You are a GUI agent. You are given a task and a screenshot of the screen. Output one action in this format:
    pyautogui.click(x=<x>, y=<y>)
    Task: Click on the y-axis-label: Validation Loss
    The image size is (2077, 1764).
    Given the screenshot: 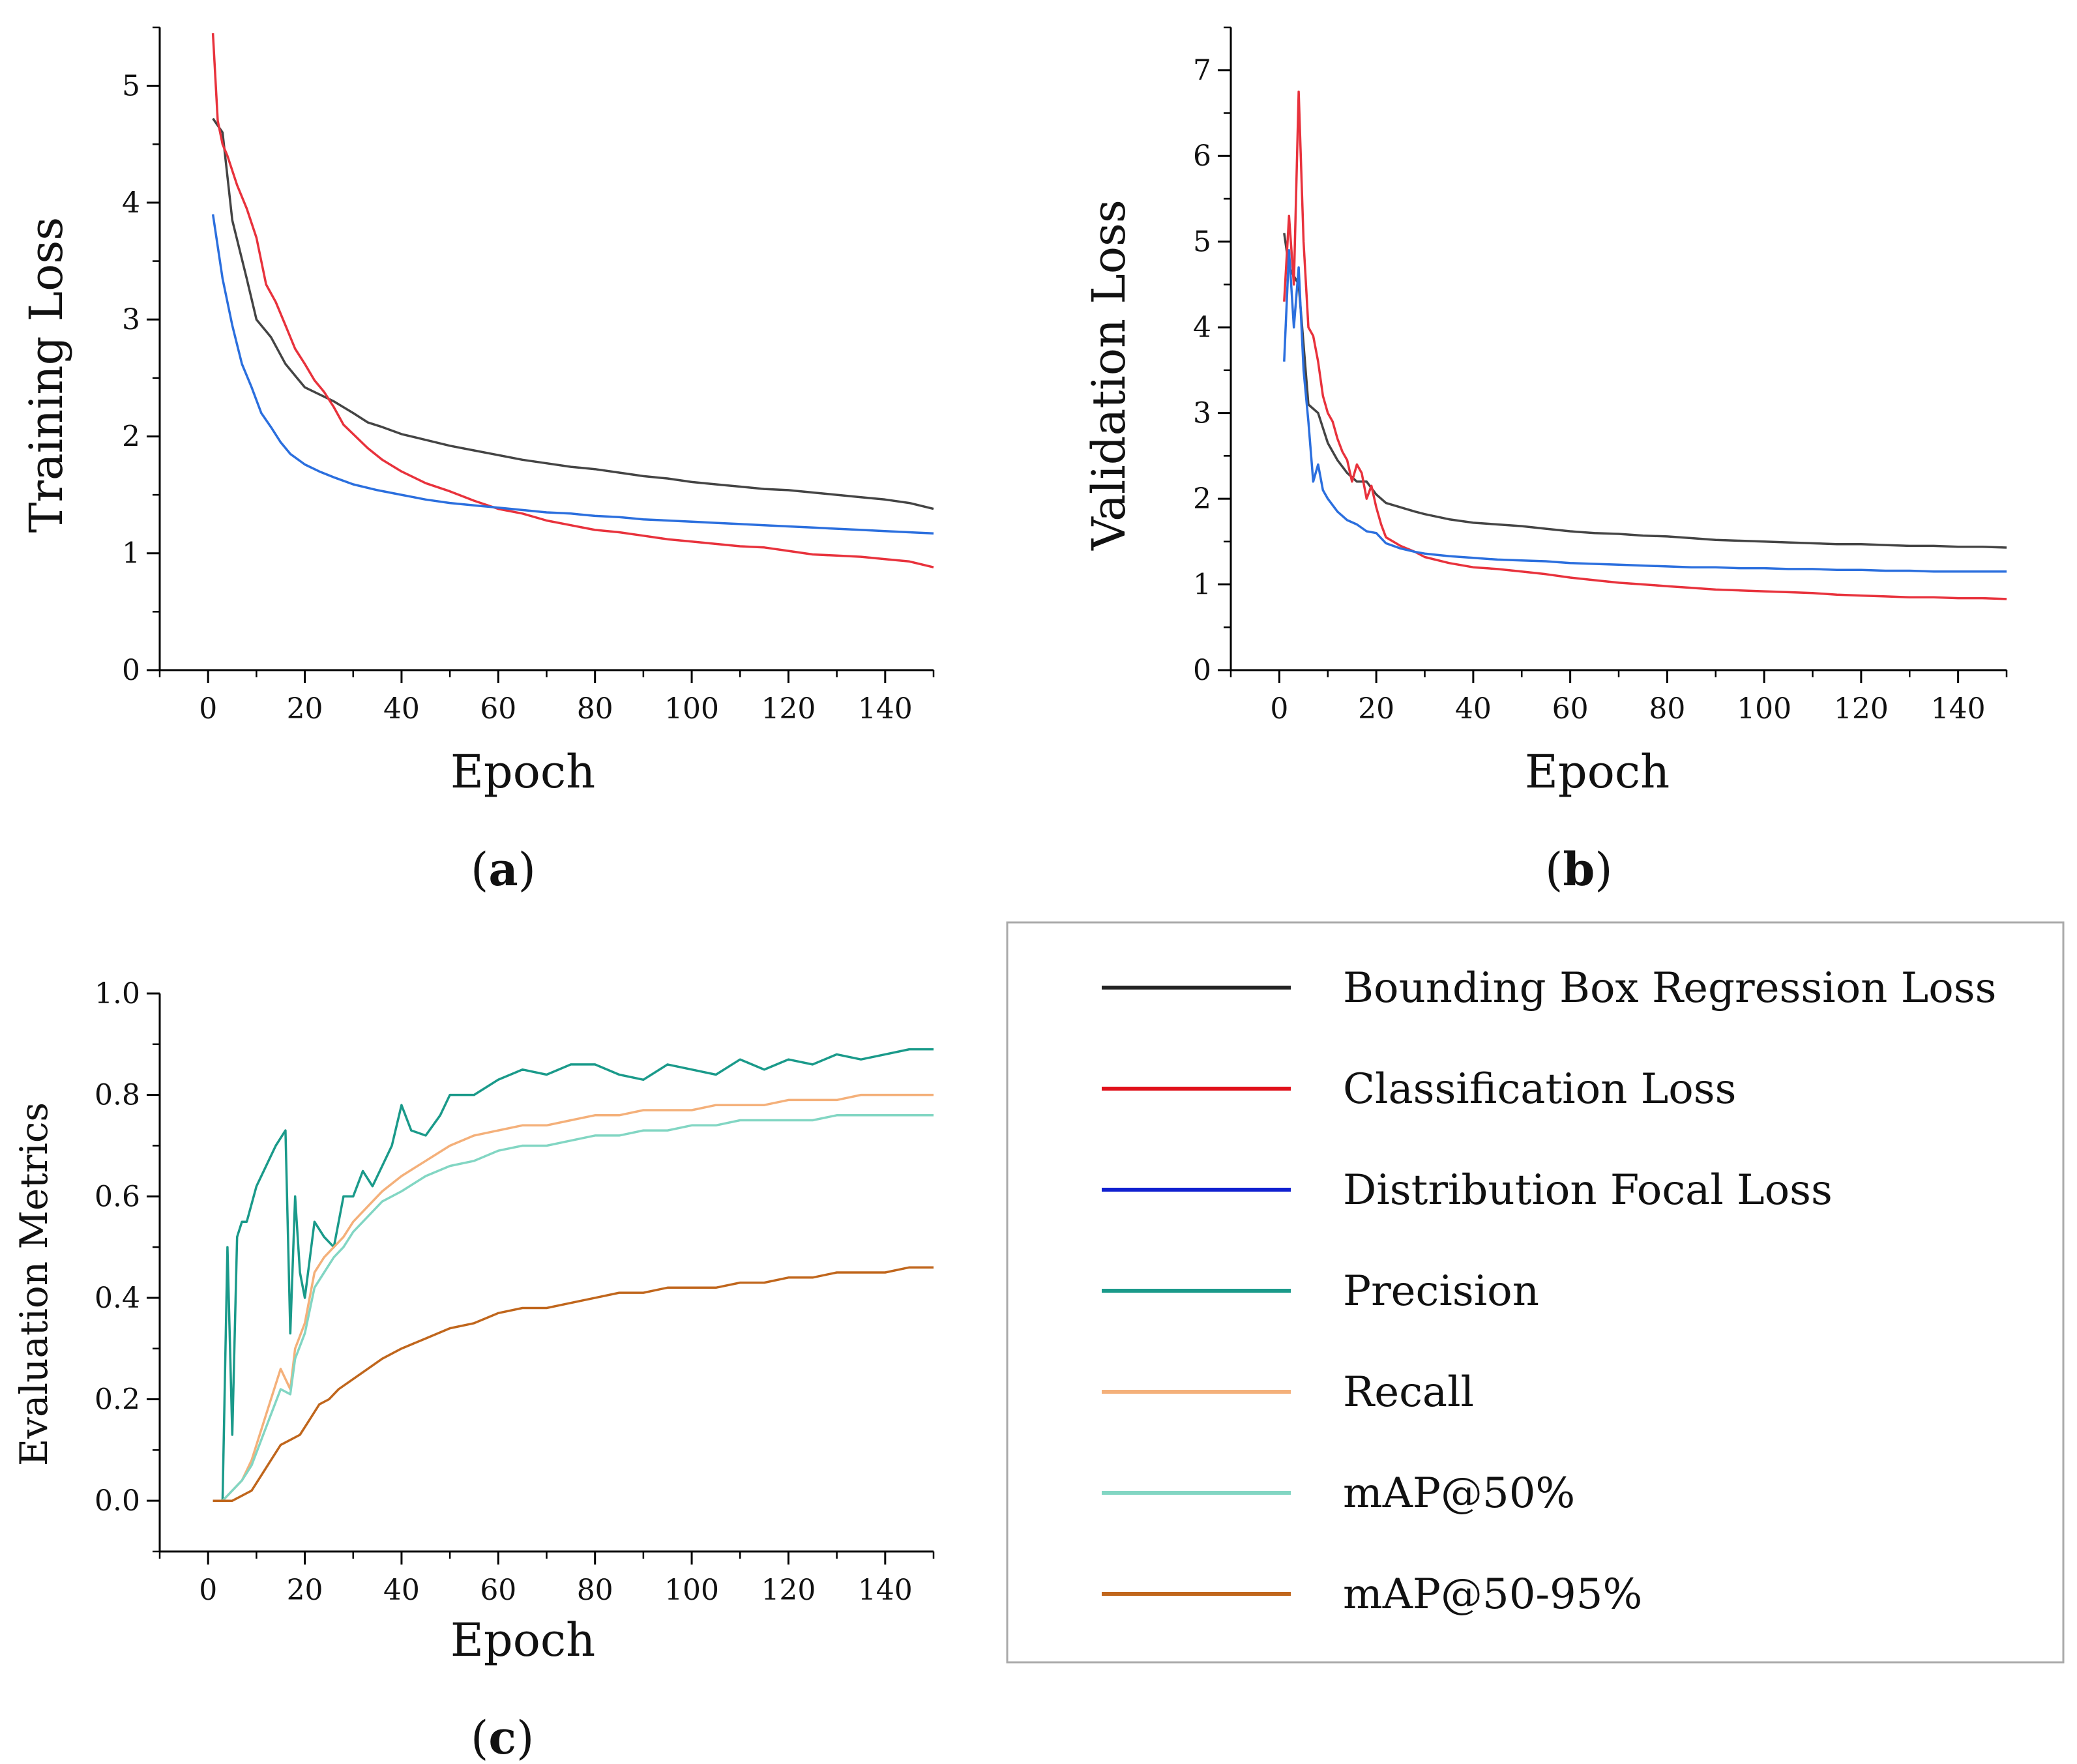 What is the action you would take?
    pyautogui.click(x=1109, y=375)
    